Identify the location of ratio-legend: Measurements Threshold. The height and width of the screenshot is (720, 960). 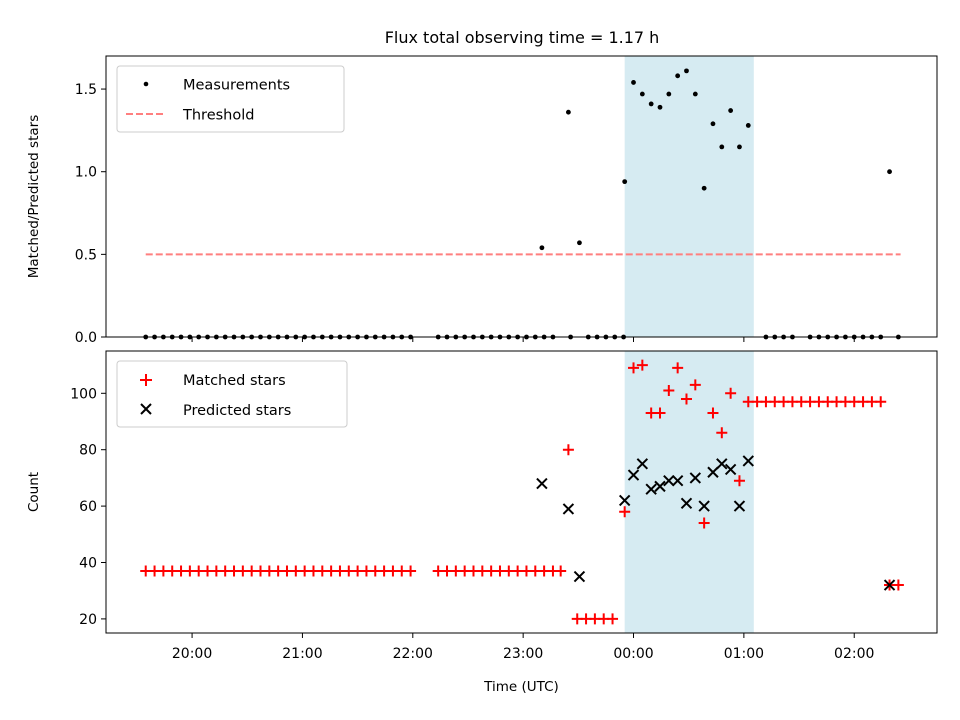
(230, 99).